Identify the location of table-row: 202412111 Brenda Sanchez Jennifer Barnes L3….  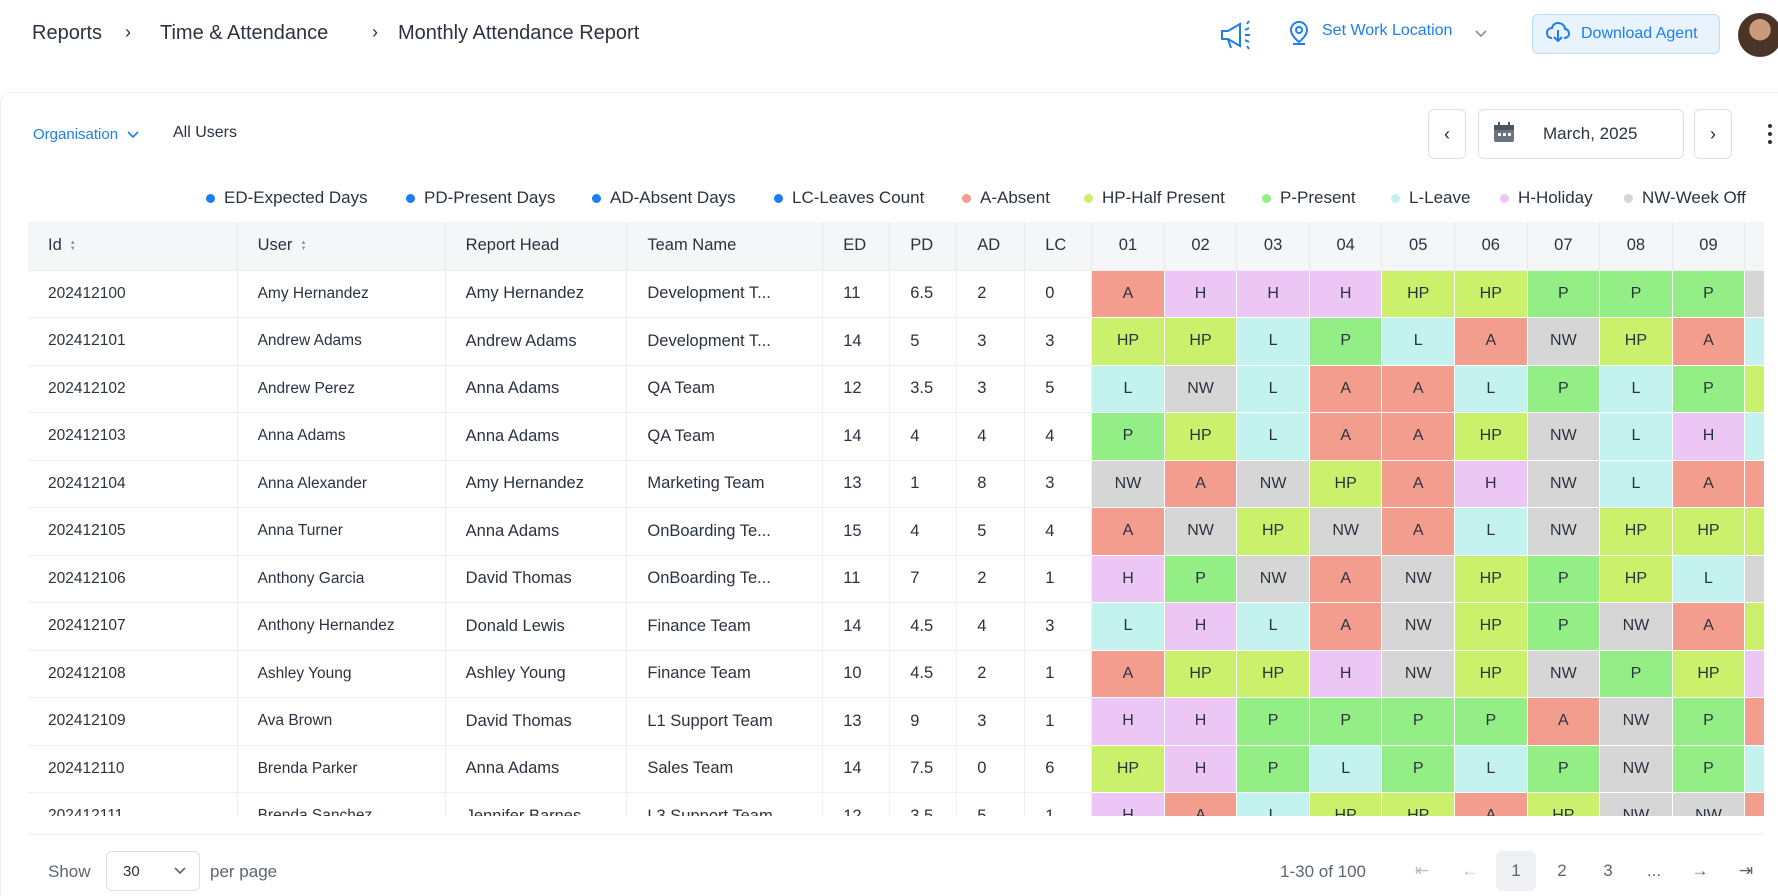
(896, 804).